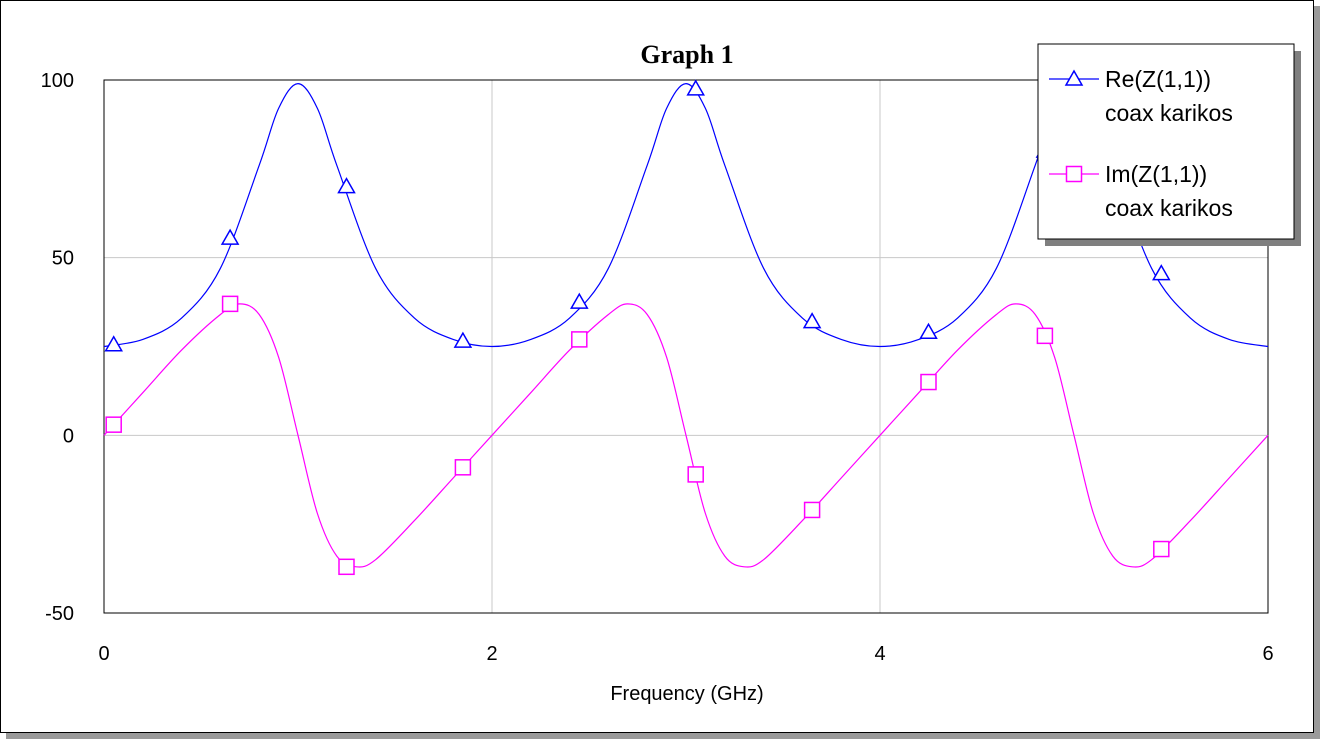 This screenshot has width=1320, height=739. Describe the element at coordinates (59, 614) in the screenshot. I see `y-tick-label: -50` at that location.